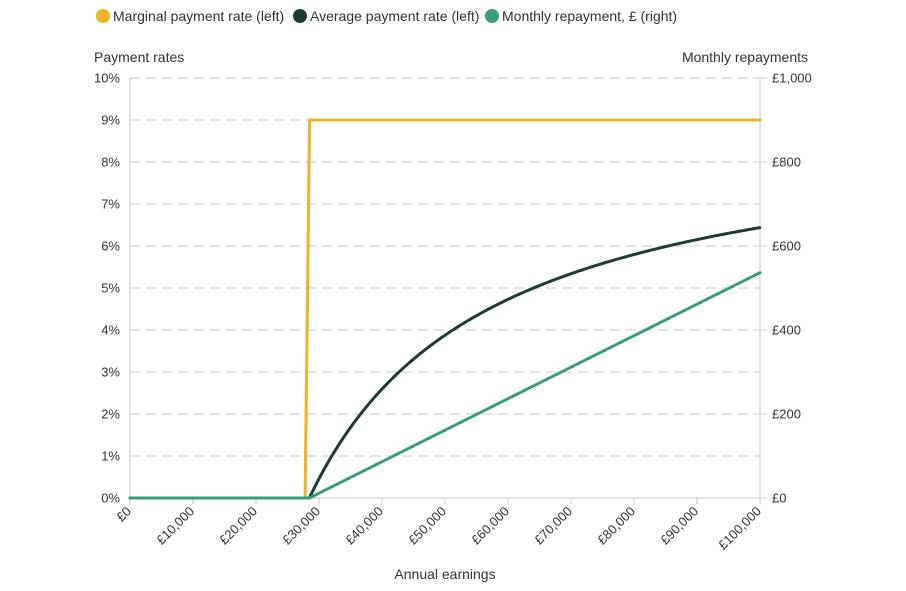 The image size is (906, 591). I want to click on right-axis-ticks: £0 £200 £400 £600 £800 £1,000, so click(786, 288).